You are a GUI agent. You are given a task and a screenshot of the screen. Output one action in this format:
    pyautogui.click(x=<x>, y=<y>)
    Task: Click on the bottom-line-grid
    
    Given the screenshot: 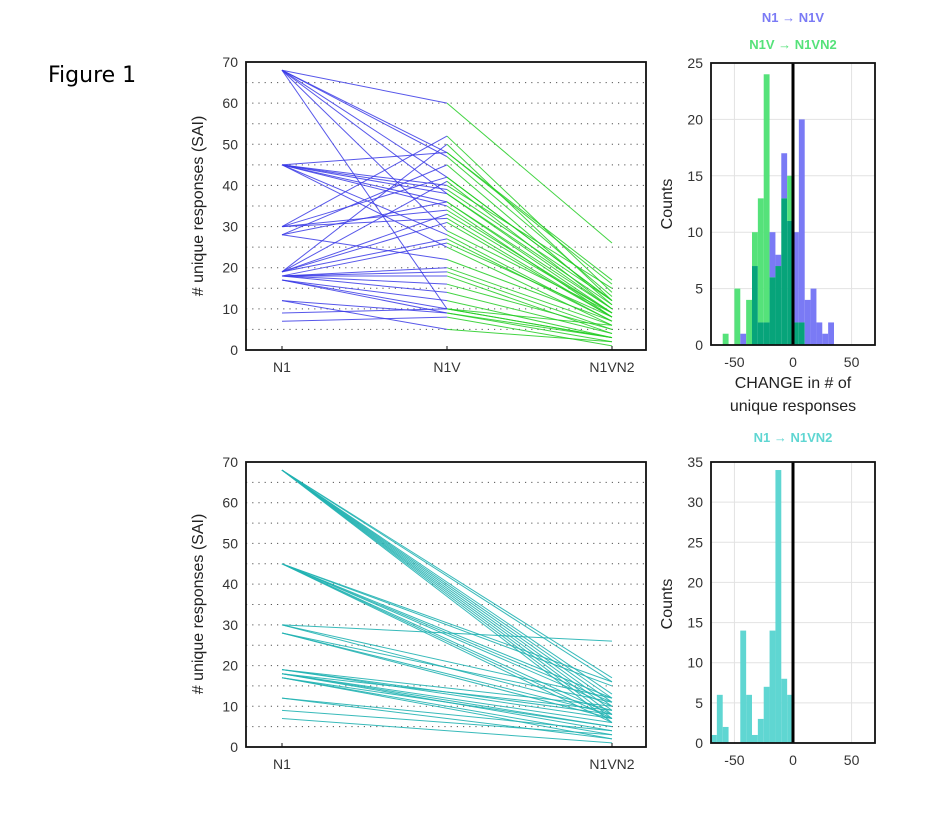 What is the action you would take?
    pyautogui.click(x=446, y=604)
    